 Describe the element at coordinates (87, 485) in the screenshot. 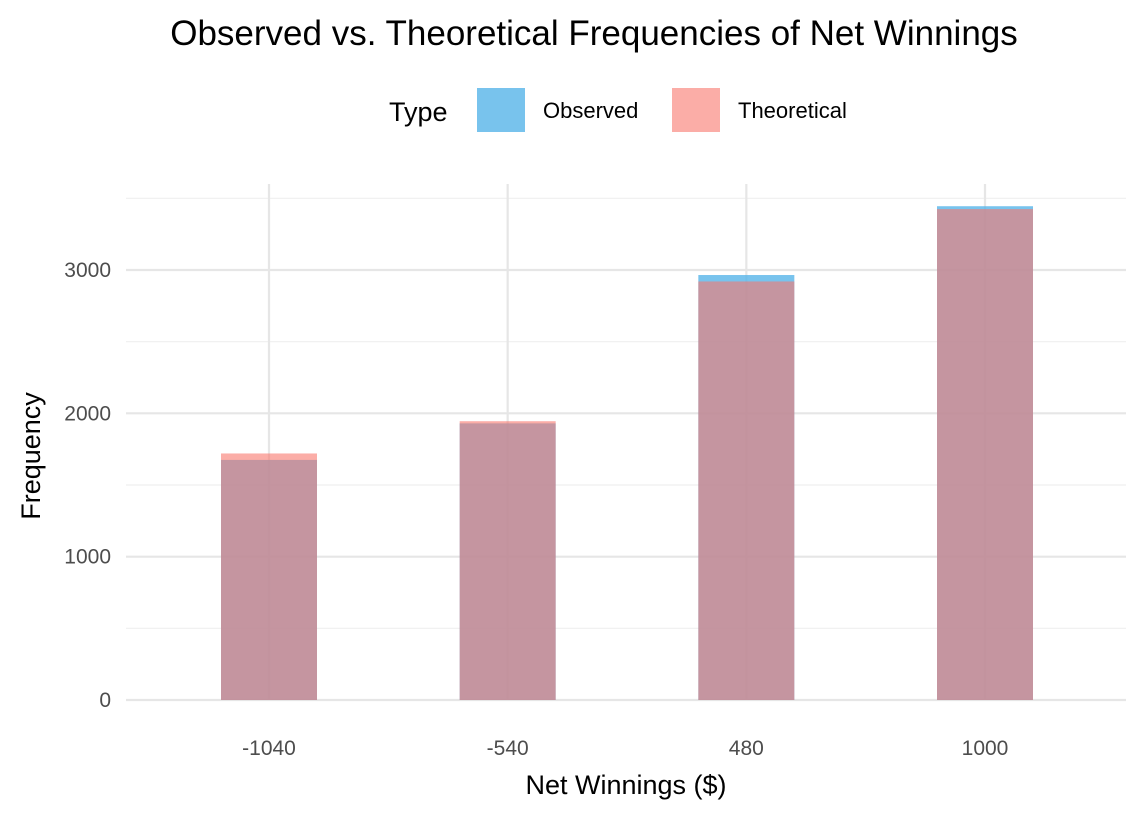

I see `y-axis-ticks: 0 1000 2000 3000` at that location.